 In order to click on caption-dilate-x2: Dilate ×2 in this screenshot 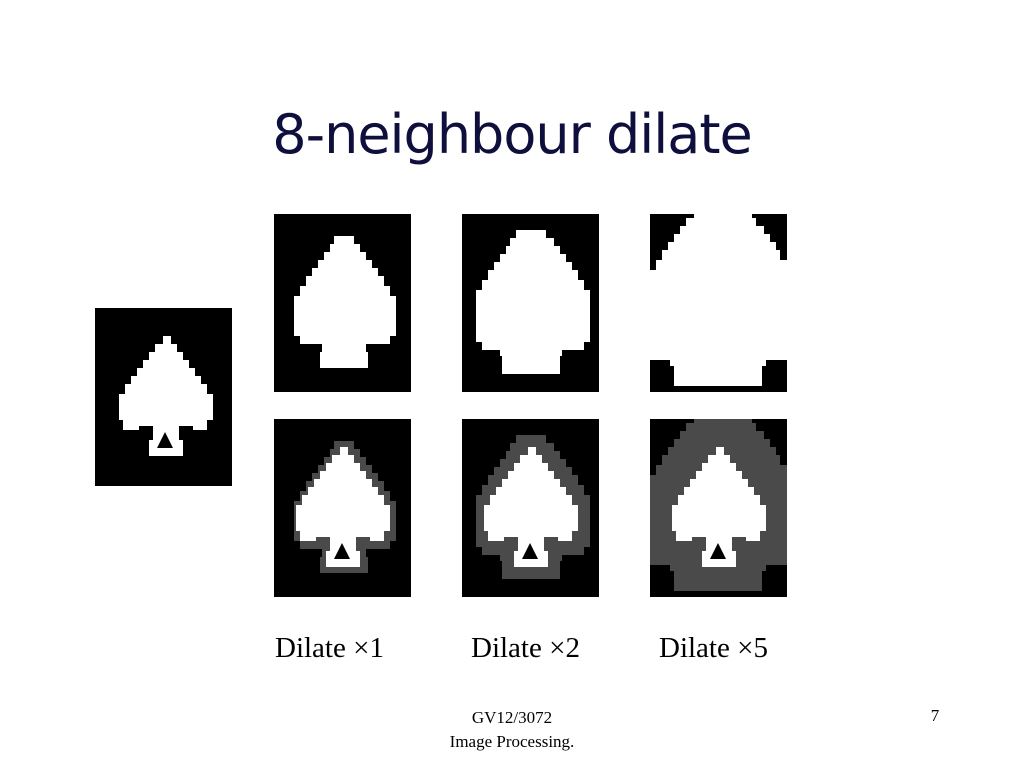, I will do `click(525, 648)`.